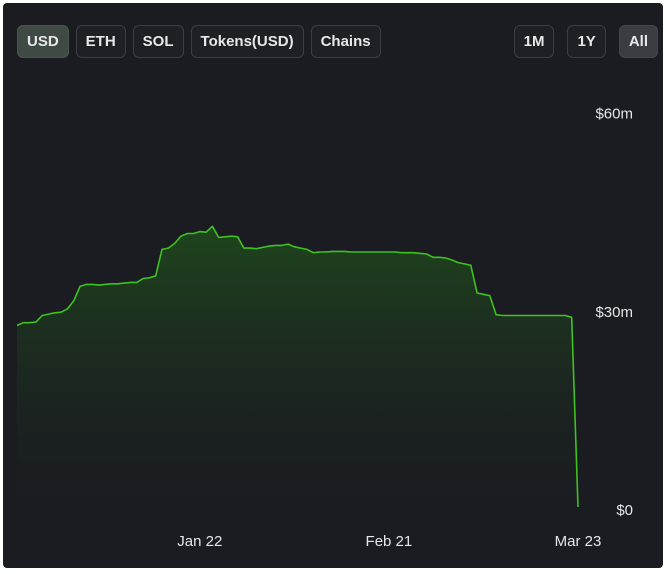  Describe the element at coordinates (43, 41) in the screenshot. I see `currency-button: USD` at that location.